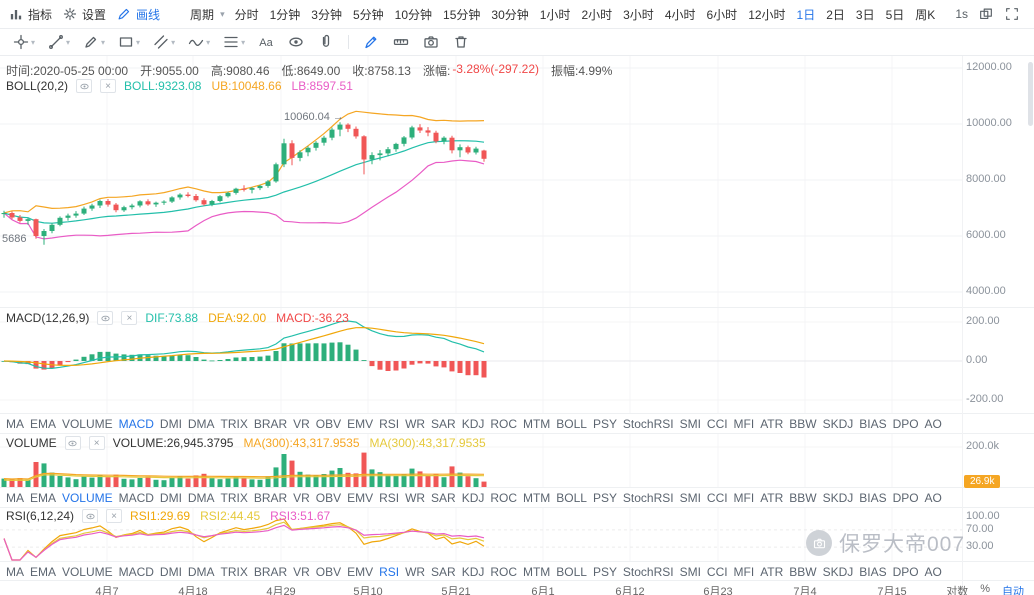  What do you see at coordinates (93, 42) in the screenshot?
I see `brush-tool-icon: ▾` at bounding box center [93, 42].